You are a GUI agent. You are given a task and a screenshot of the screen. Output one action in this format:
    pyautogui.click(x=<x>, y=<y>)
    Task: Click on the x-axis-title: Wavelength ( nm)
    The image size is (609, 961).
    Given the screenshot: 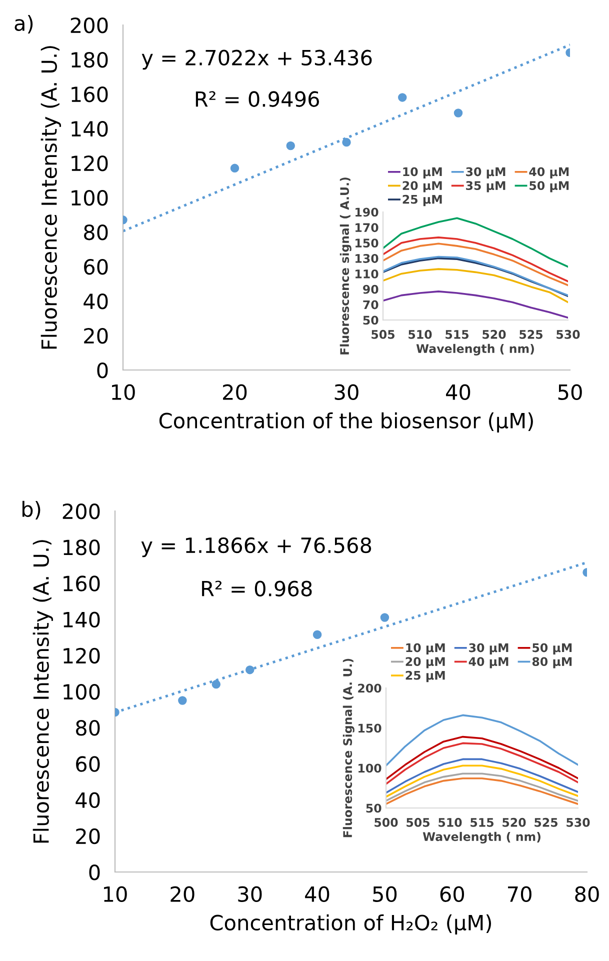 What is the action you would take?
    pyautogui.click(x=475, y=350)
    